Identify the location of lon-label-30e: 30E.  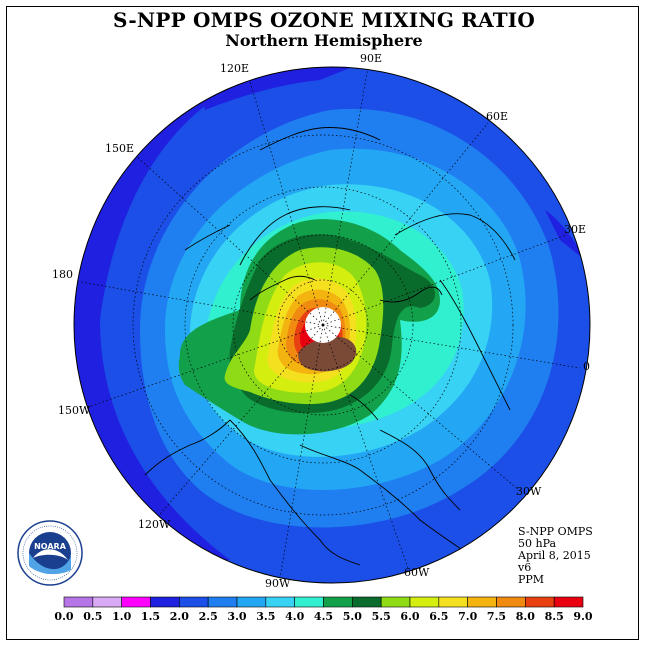
(575, 229).